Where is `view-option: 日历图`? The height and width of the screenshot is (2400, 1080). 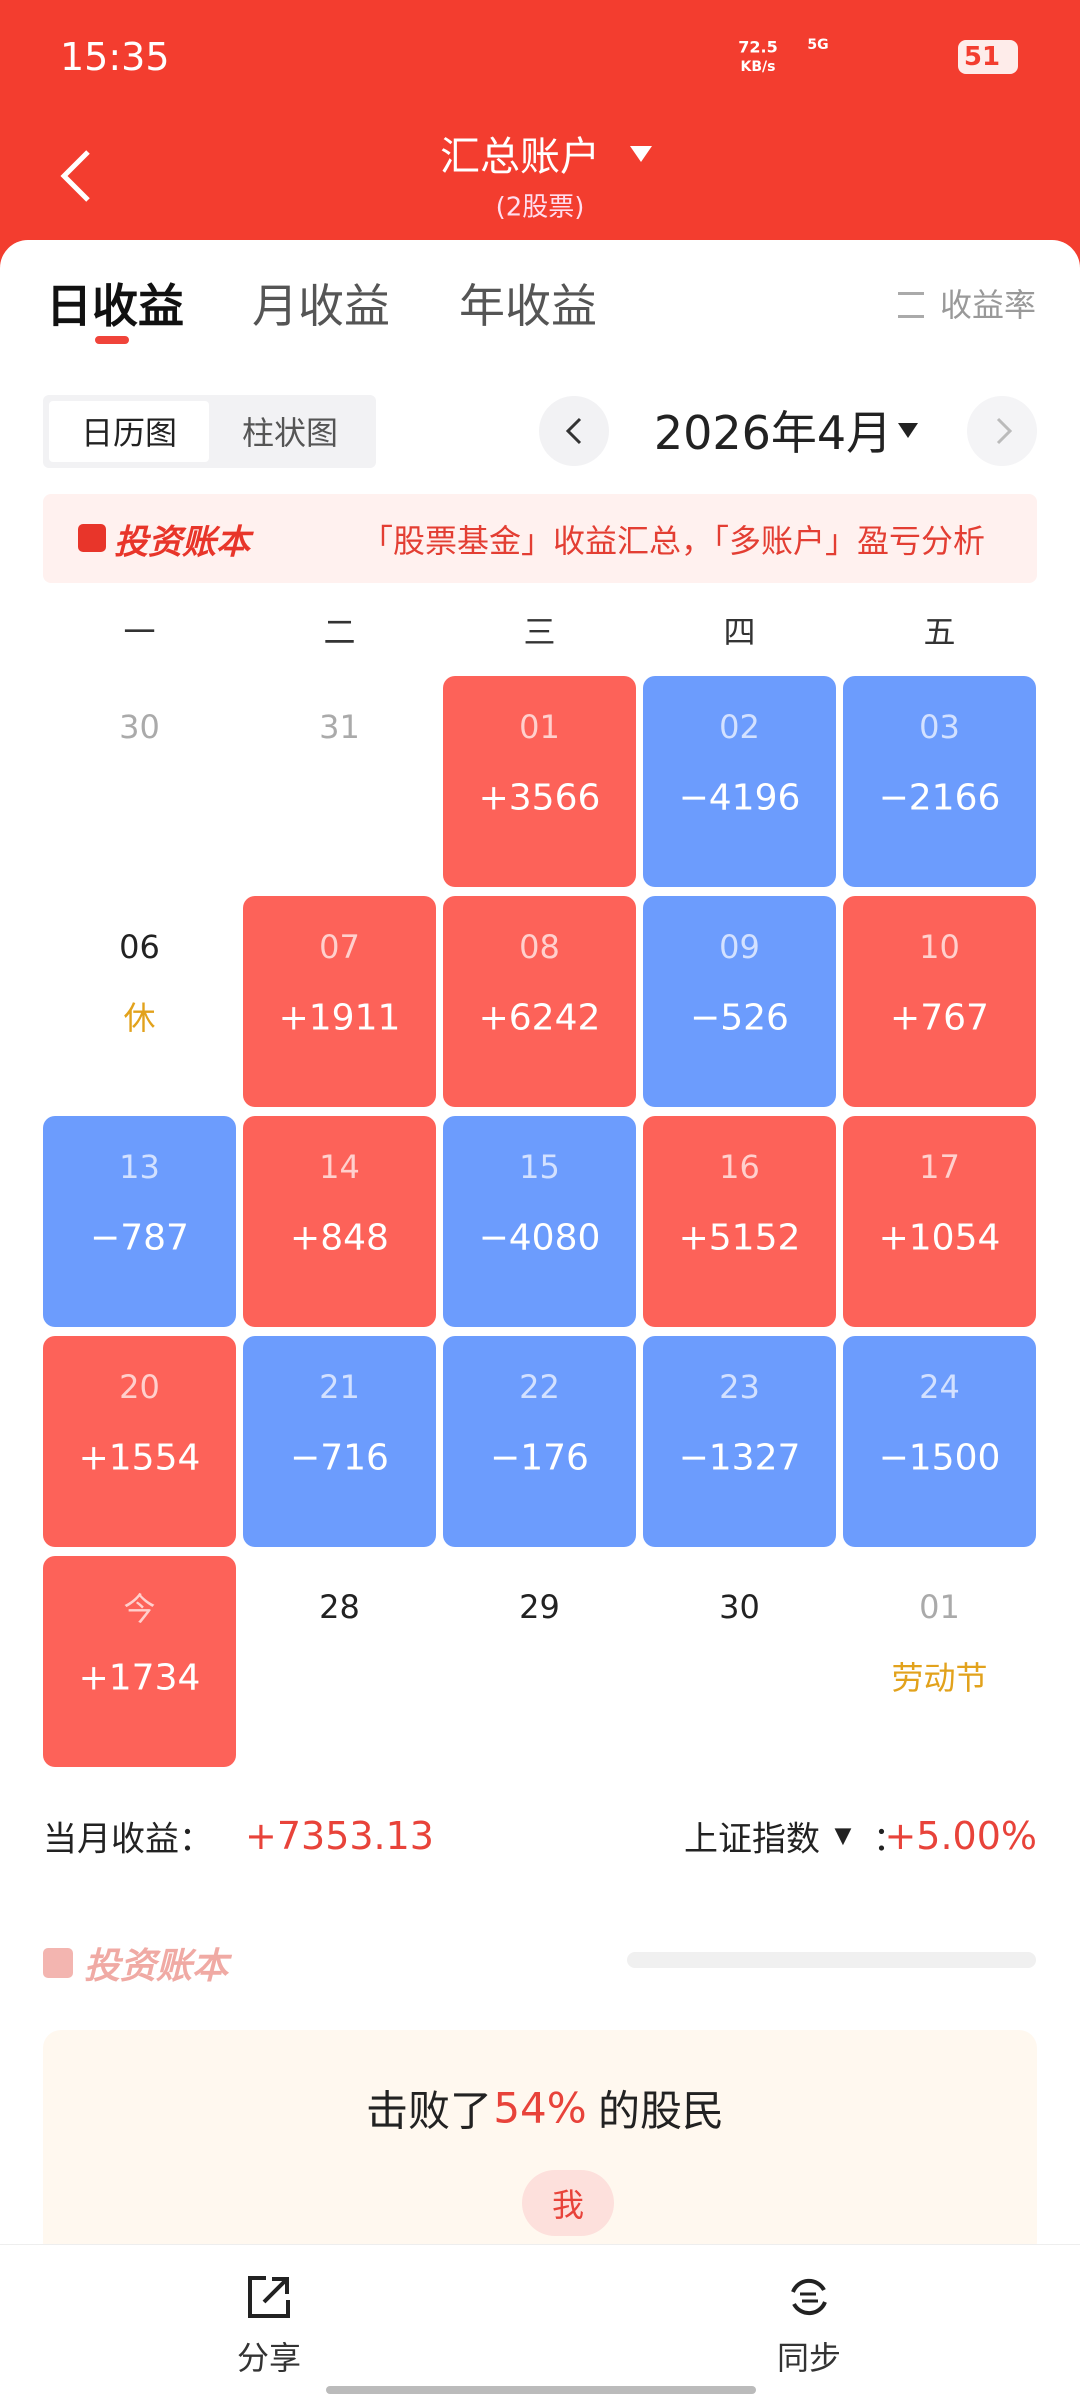 view-option: 日历图 is located at coordinates (129, 433).